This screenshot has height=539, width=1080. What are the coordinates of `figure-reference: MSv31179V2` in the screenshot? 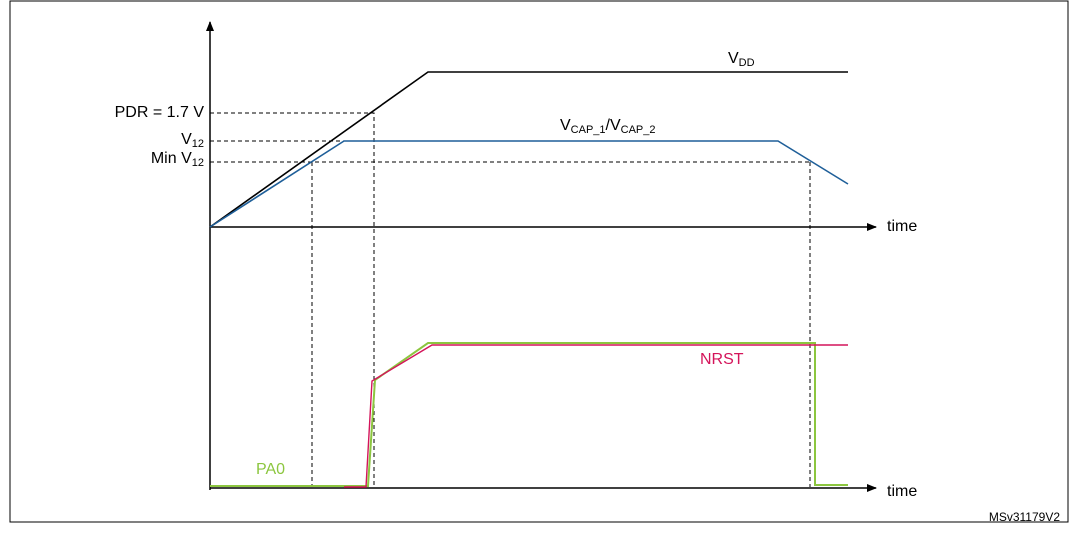 It's located at (1024, 517).